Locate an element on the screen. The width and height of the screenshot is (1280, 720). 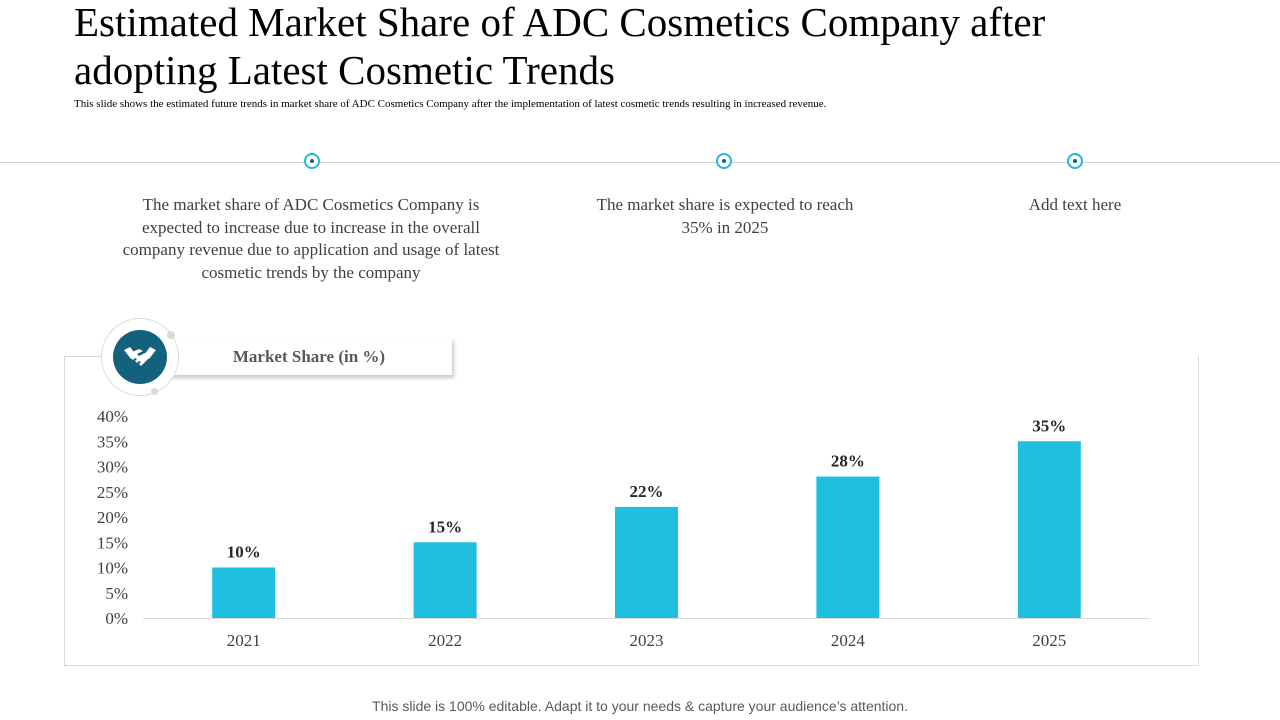
data-label-2023: 22% is located at coordinates (647, 491).